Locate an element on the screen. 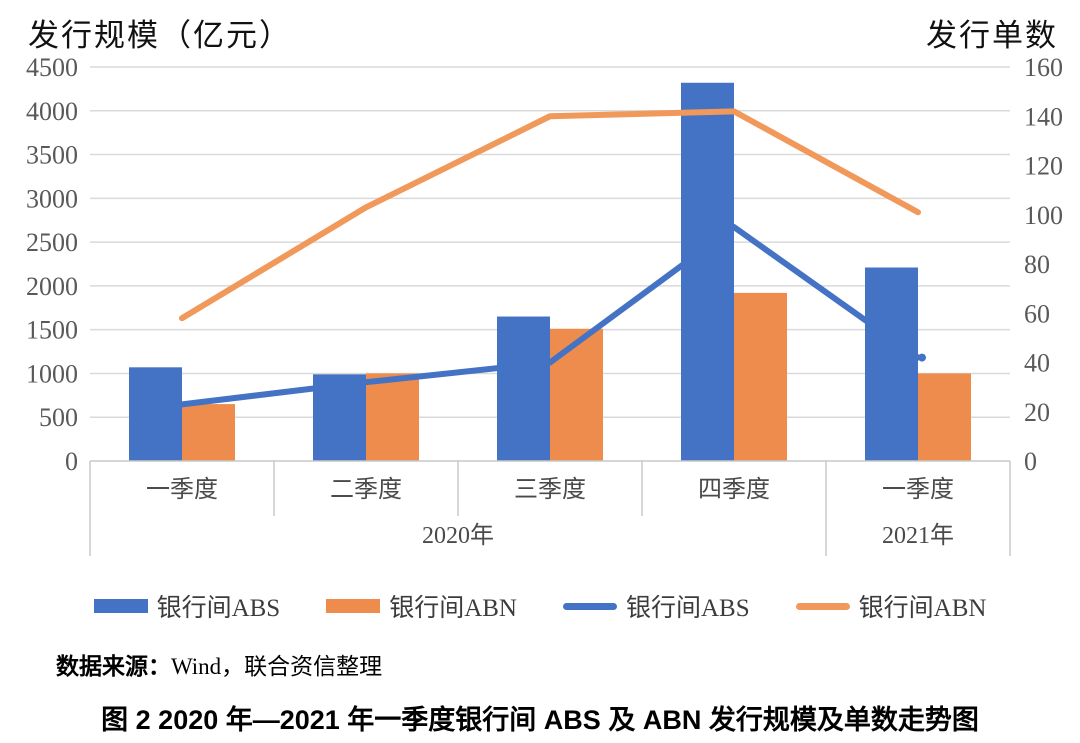  right-axis-tick-0: 0 is located at coordinates (1030, 461).